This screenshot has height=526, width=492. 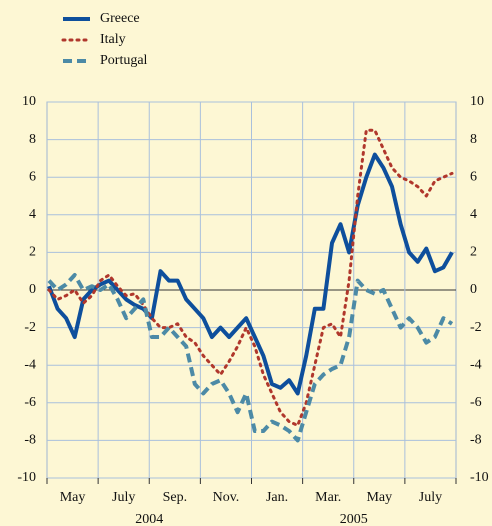 I want to click on y2-tick-label: -10, so click(x=479, y=477).